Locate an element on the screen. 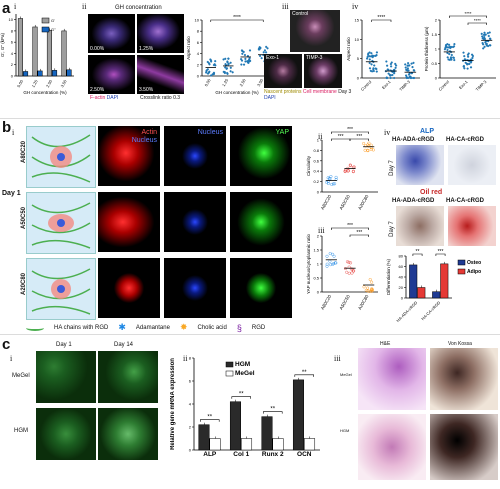  legend-rgd-icon: § is located at coordinates (239, 327).